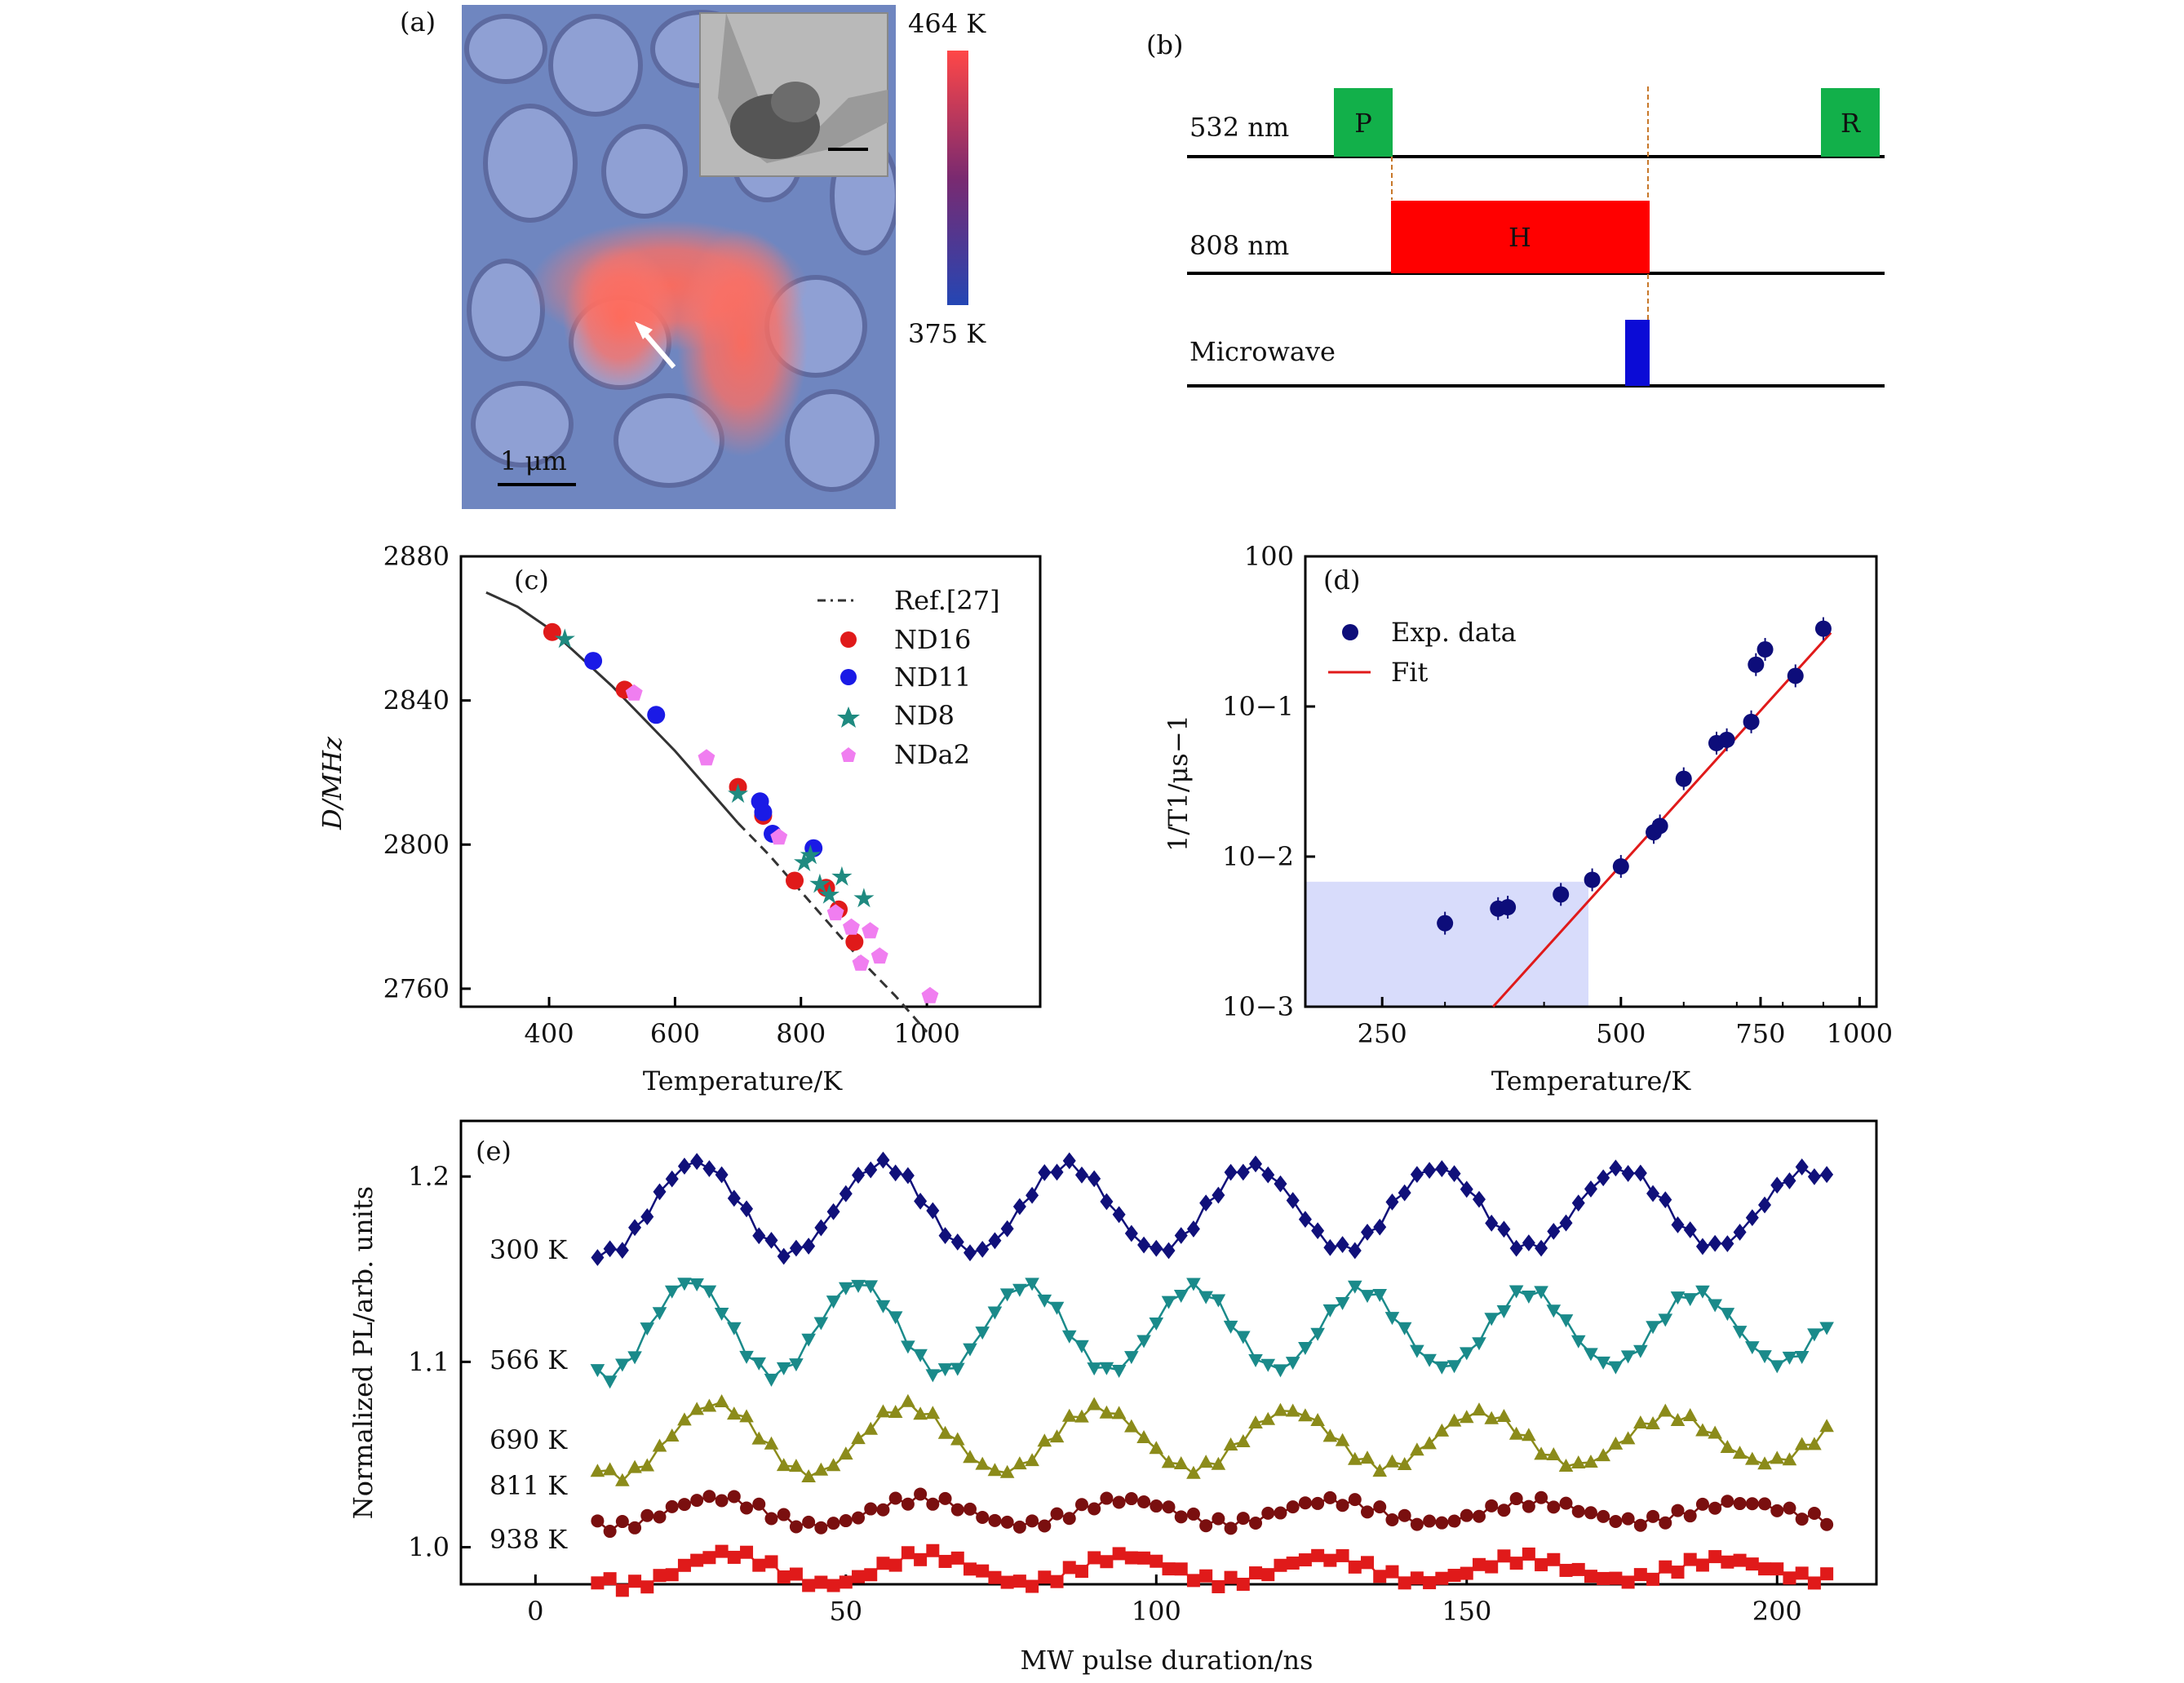  What do you see at coordinates (417, 556) in the screenshot?
I see `c-ytick-label: 2880` at bounding box center [417, 556].